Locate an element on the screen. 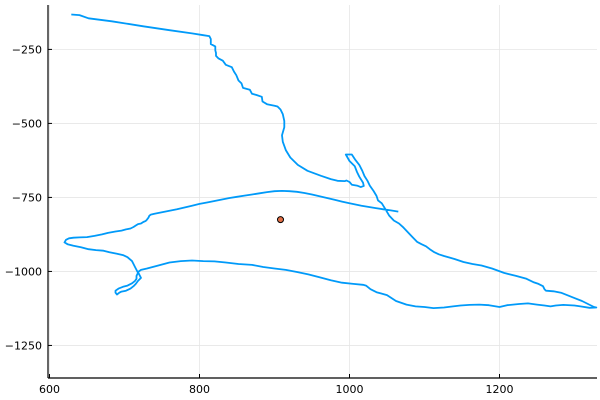  center-point-marker is located at coordinates (280, 220).